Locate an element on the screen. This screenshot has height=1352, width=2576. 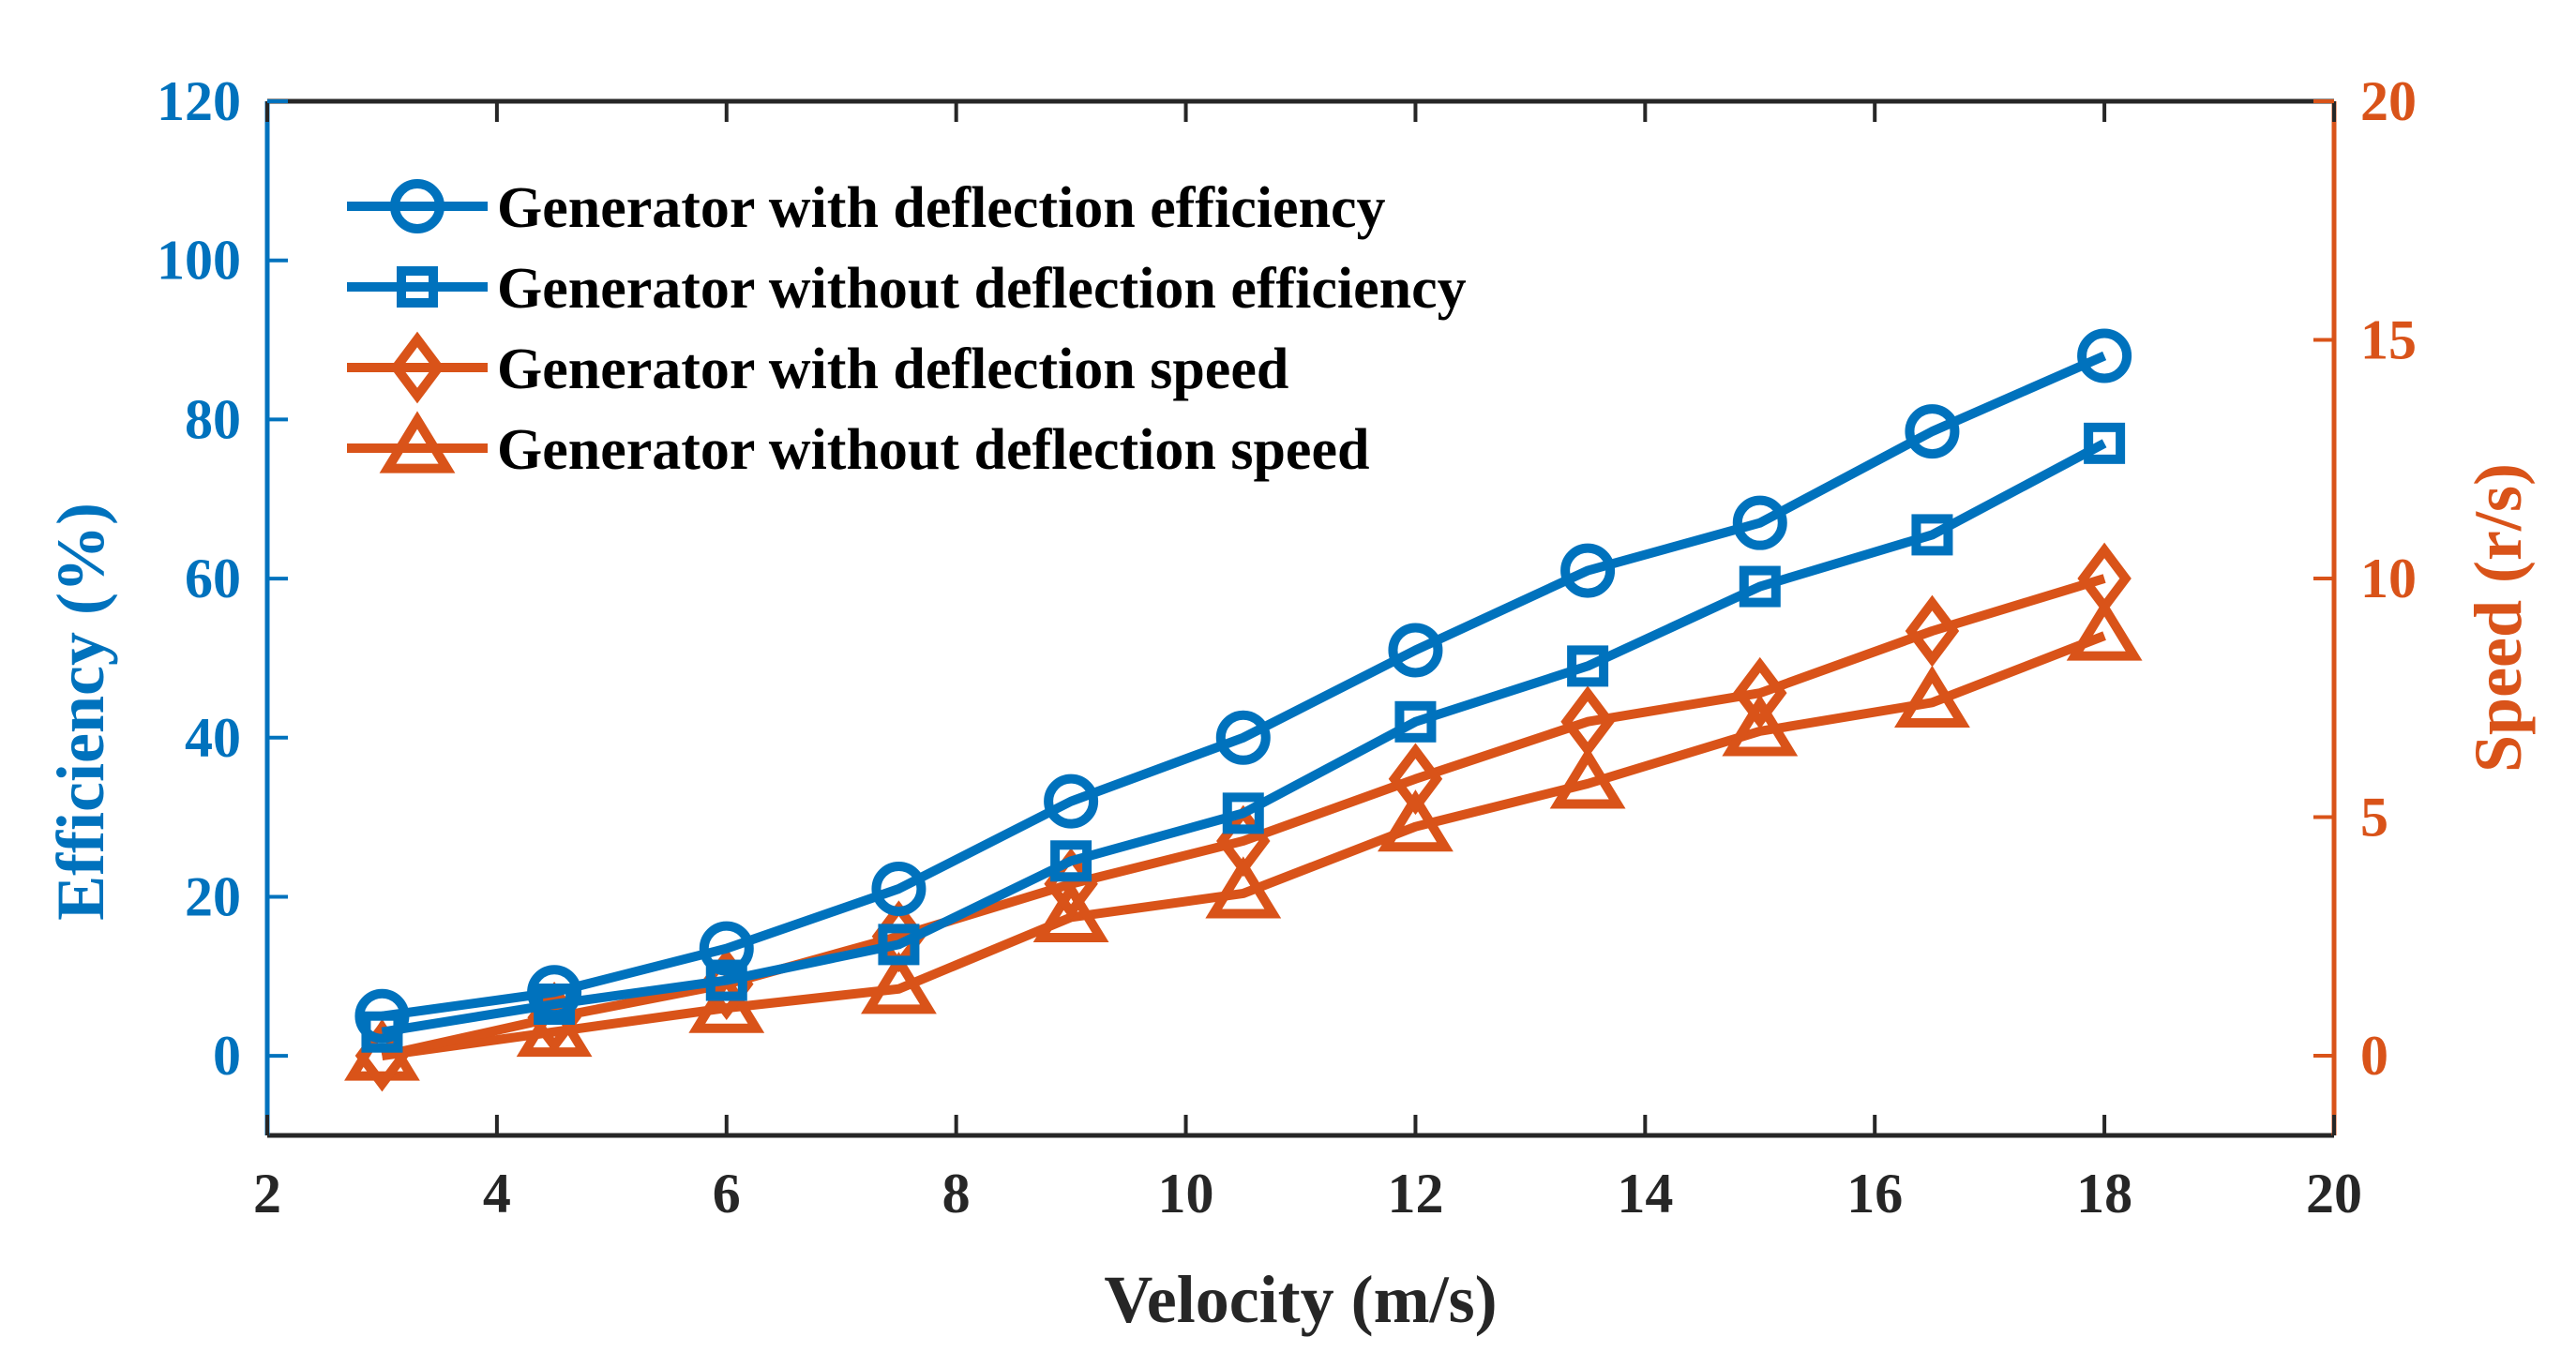
x-tick-label: 4 is located at coordinates (497, 1193).